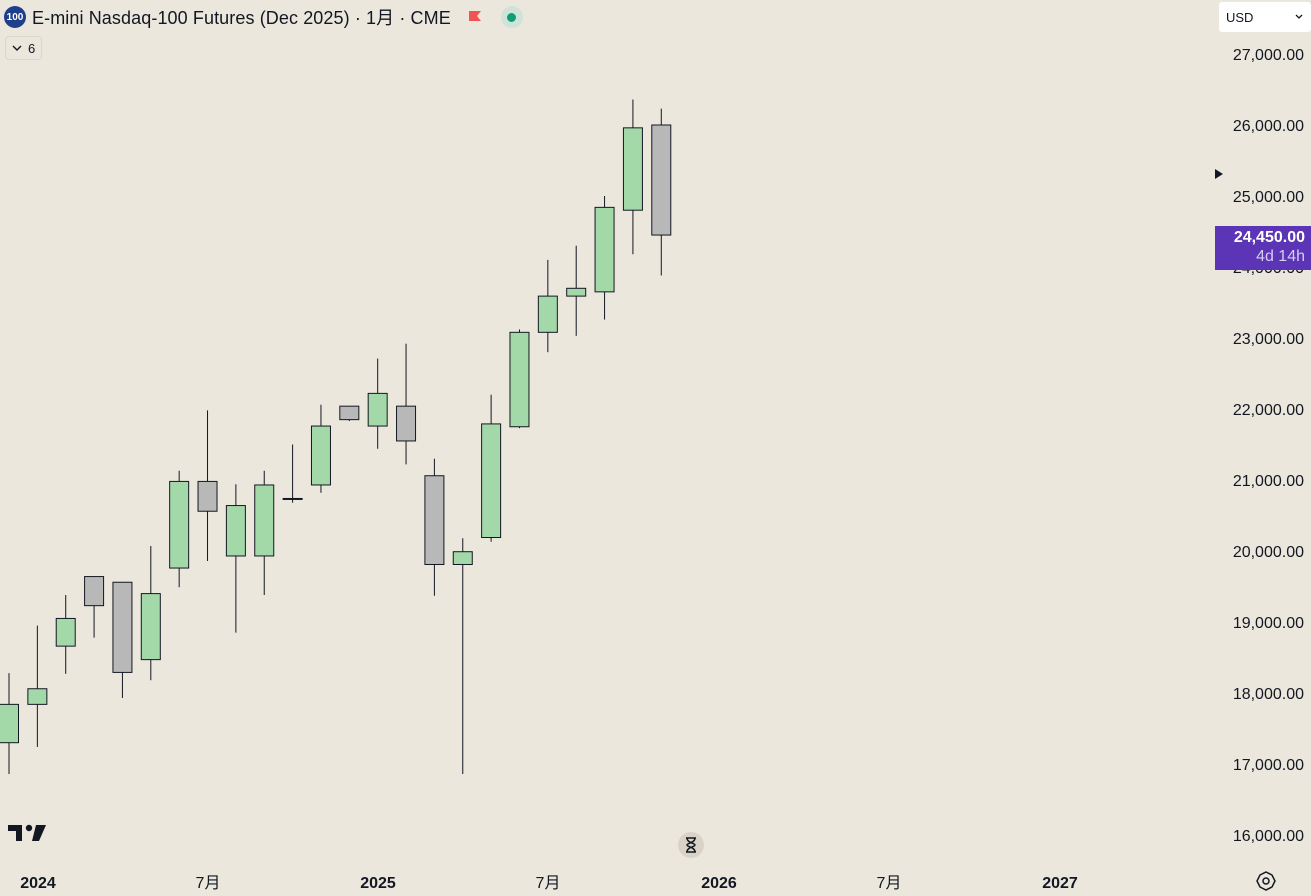  I want to click on market-status-icon, so click(511, 17).